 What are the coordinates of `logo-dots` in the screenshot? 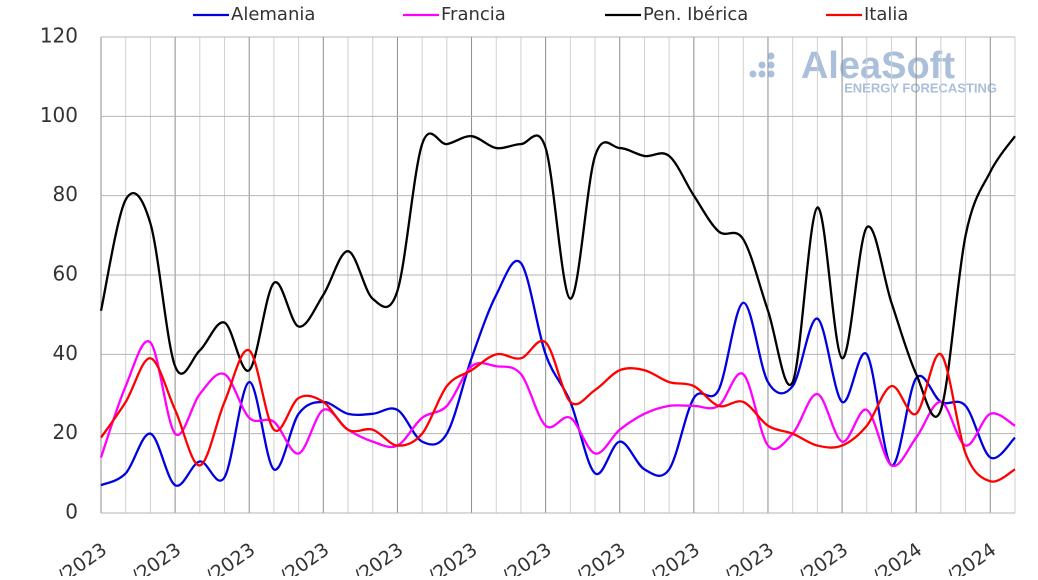 It's located at (762, 65).